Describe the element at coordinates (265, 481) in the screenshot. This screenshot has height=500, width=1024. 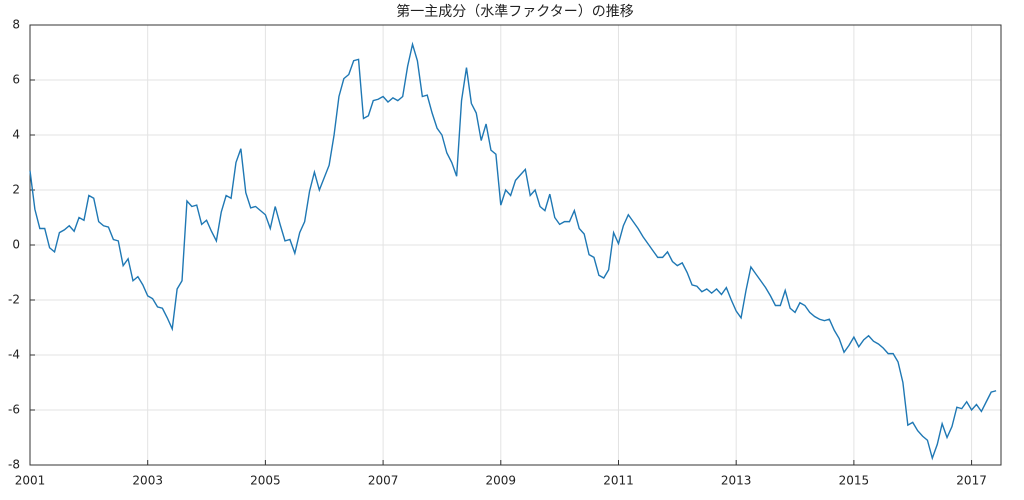
I see `x-tick-label: 2005` at that location.